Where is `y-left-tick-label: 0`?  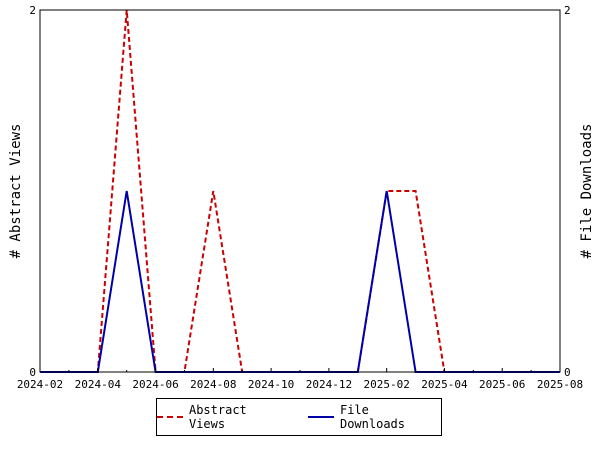
y-left-tick-label: 0 is located at coordinates (32, 372).